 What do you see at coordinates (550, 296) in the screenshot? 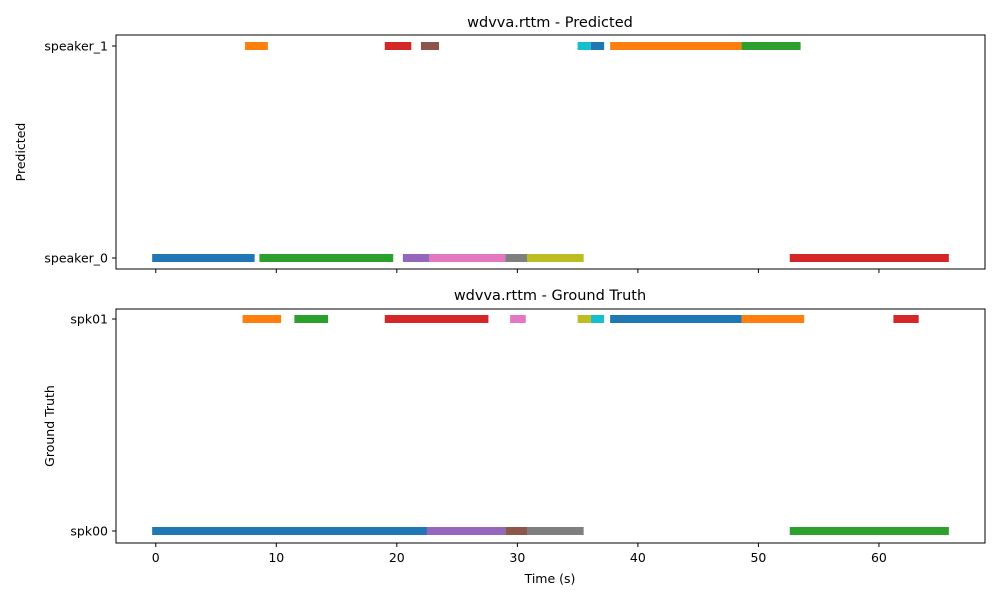
I see `ground-truth-title: wdvva.rttm - Ground Truth` at bounding box center [550, 296].